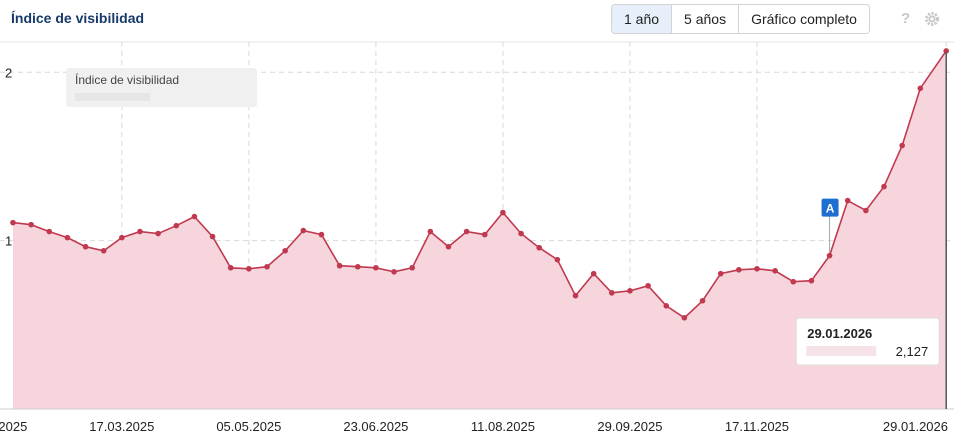 The width and height of the screenshot is (954, 439). Describe the element at coordinates (839, 333) in the screenshot. I see `tooltip-date: 29.01.2026` at that location.